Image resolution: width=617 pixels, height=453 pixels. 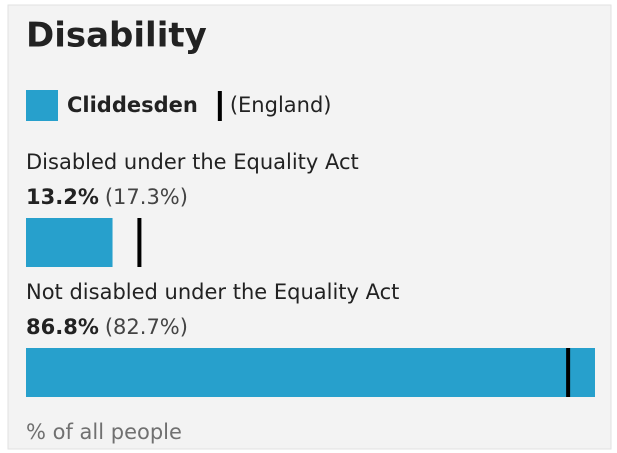 I want to click on legend-label: Cliddesden, so click(x=132, y=105).